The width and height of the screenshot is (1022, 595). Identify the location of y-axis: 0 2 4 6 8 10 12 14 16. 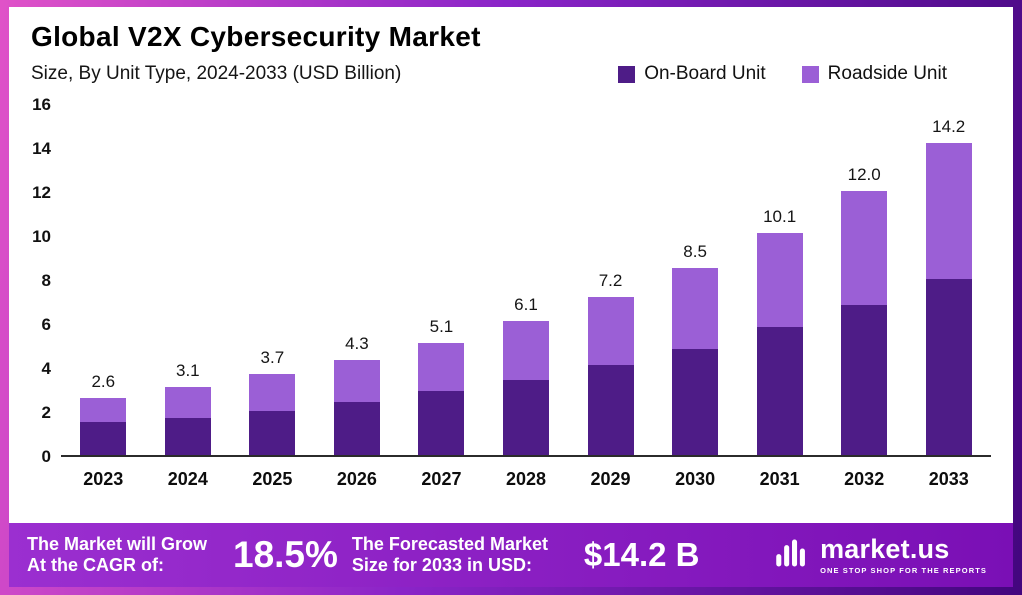
(42, 280).